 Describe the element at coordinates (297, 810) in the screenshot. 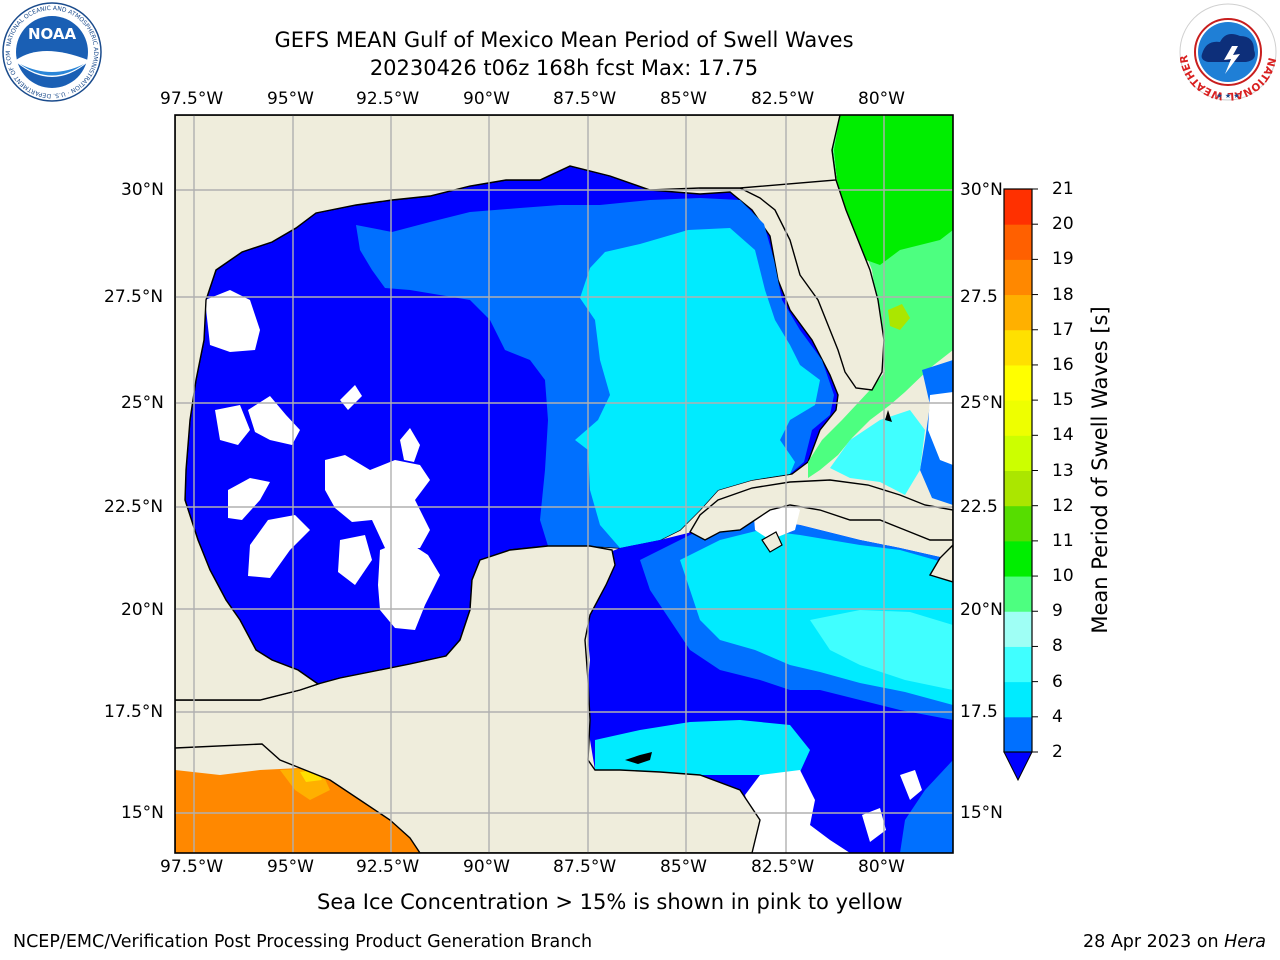

I see `pacific-water-orange` at that location.